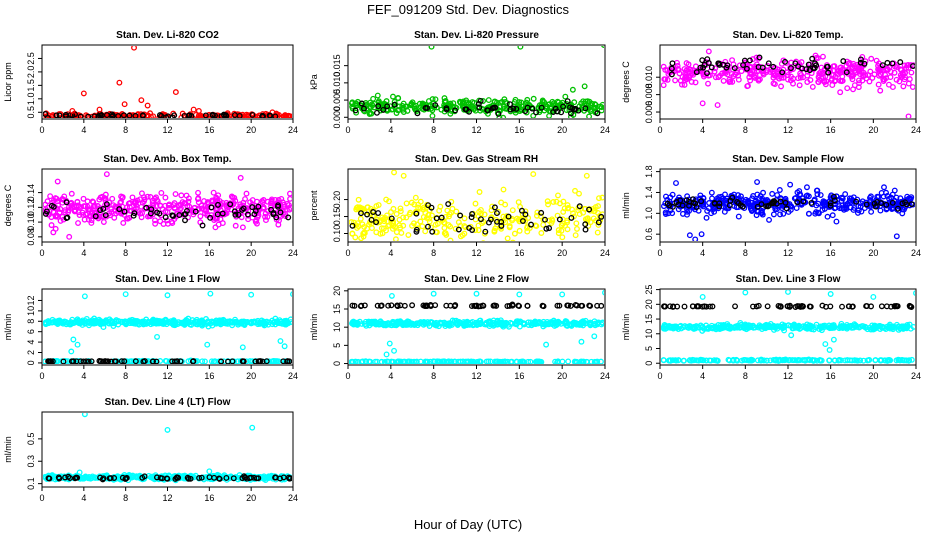  Describe the element at coordinates (649, 290) in the screenshot. I see `y-tick-label: 25` at that location.